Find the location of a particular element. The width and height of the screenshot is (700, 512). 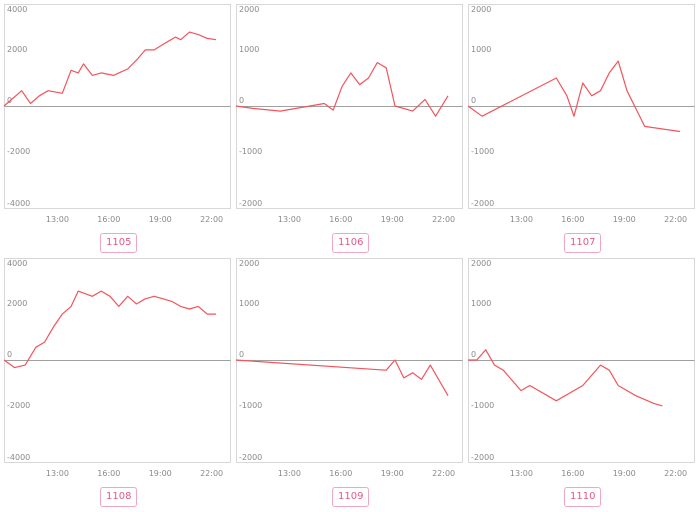

chart-label-badge: 1106 is located at coordinates (351, 243).